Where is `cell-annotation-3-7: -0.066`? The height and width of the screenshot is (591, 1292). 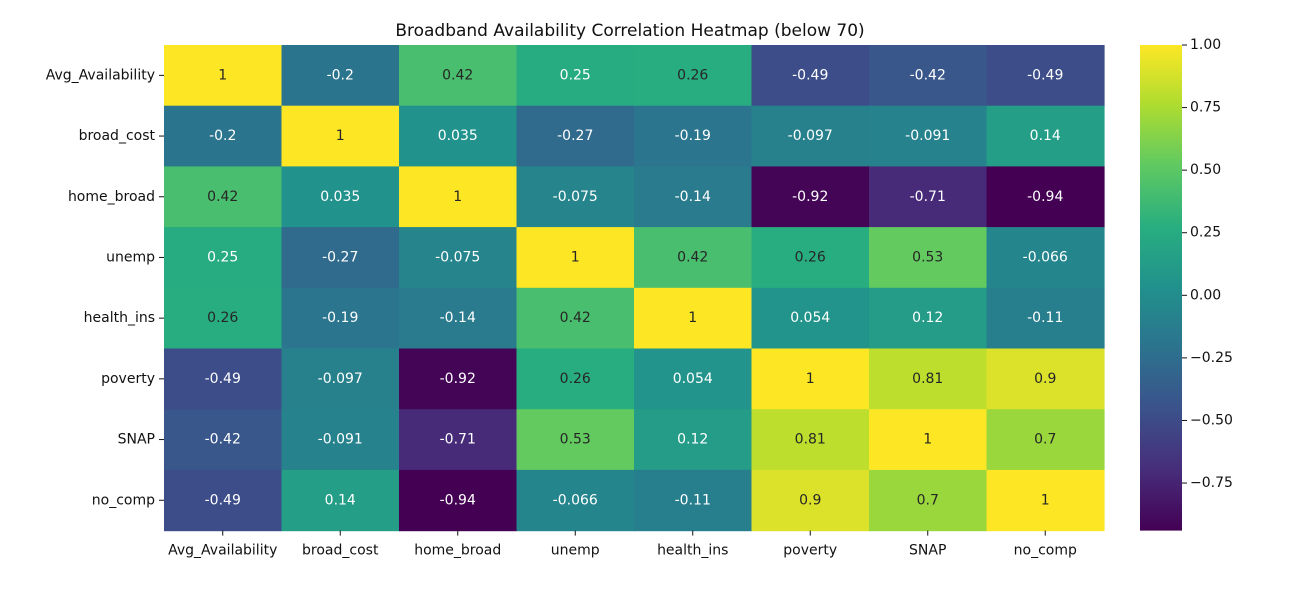 cell-annotation-3-7: -0.066 is located at coordinates (1045, 257).